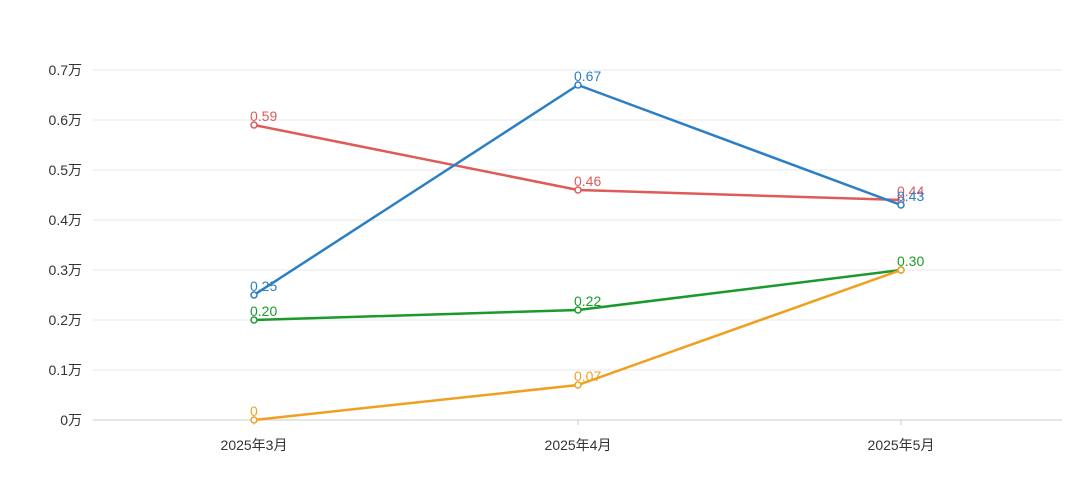 This screenshot has width=1080, height=495. I want to click on data-label: 0, so click(254, 411).